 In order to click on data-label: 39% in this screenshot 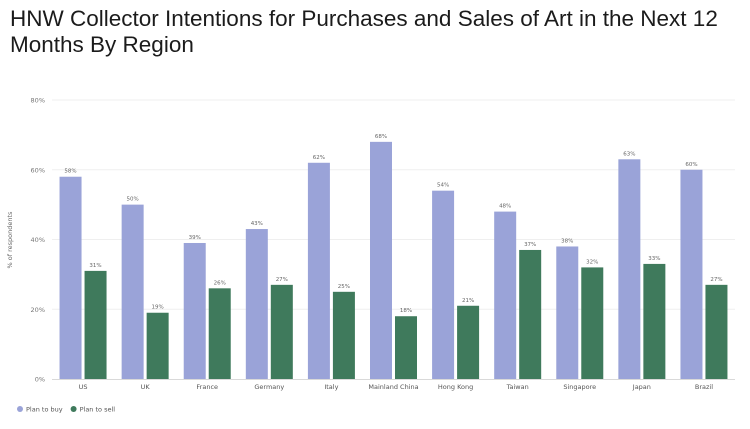, I will do `click(195, 238)`.